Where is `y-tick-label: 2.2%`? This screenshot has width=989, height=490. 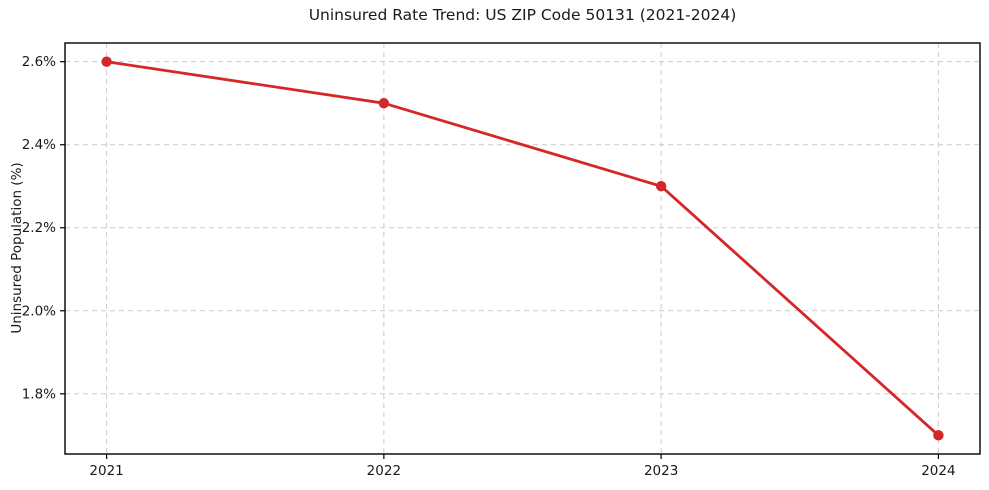
y-tick-label: 2.2% is located at coordinates (39, 228).